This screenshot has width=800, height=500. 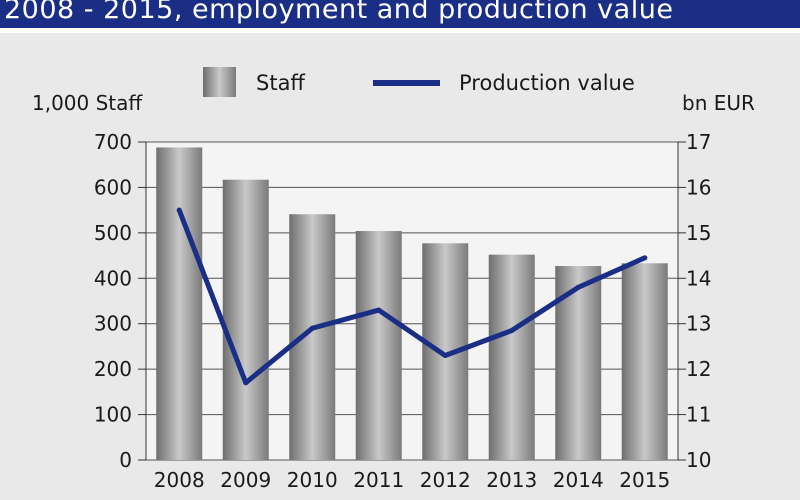 I want to click on left-axis-ticks: 0 100 200 300 400 500 600 700, so click(x=113, y=301).